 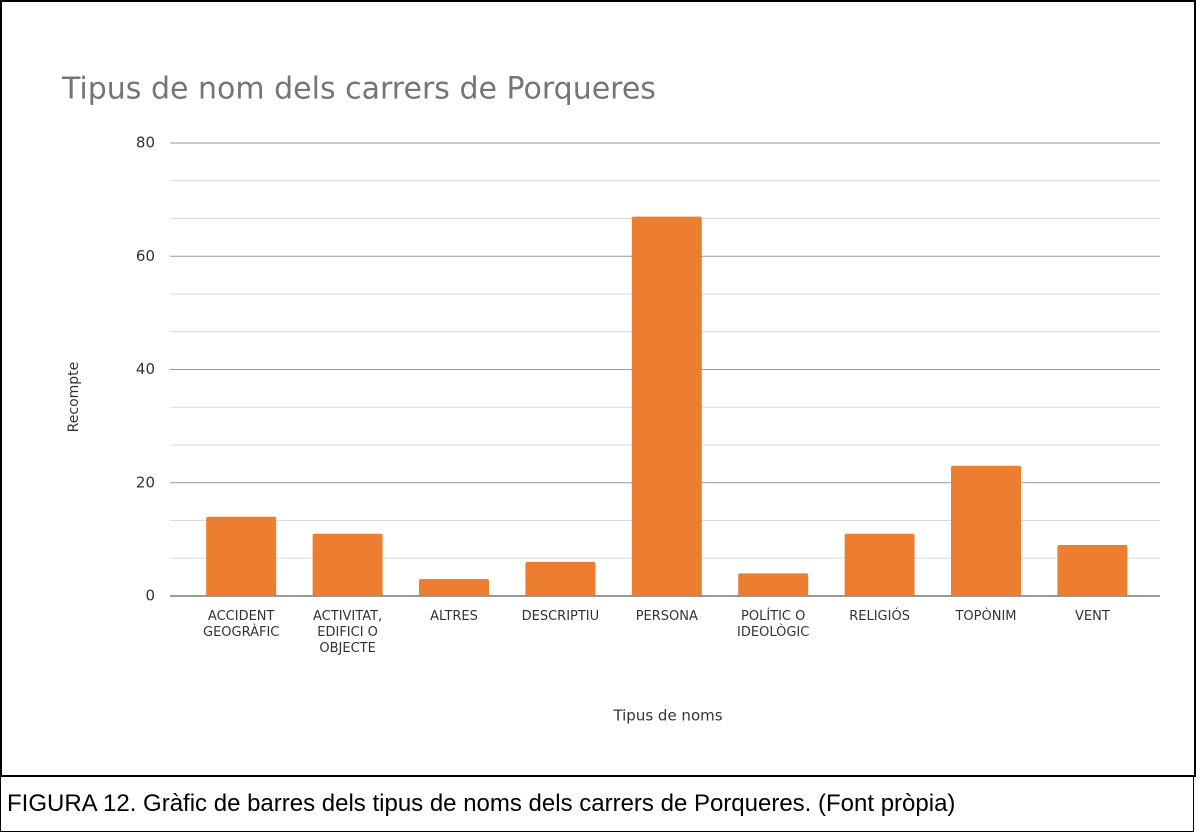 I want to click on x-axis-label: Tipus de noms, so click(x=667, y=716).